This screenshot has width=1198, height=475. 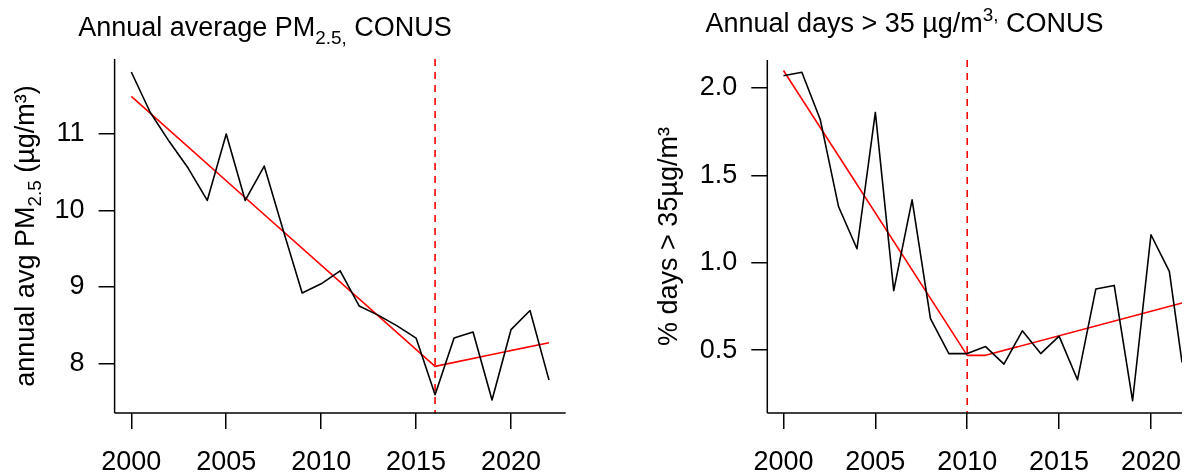 What do you see at coordinates (718, 261) in the screenshot?
I see `y-tick-label: 1.0` at bounding box center [718, 261].